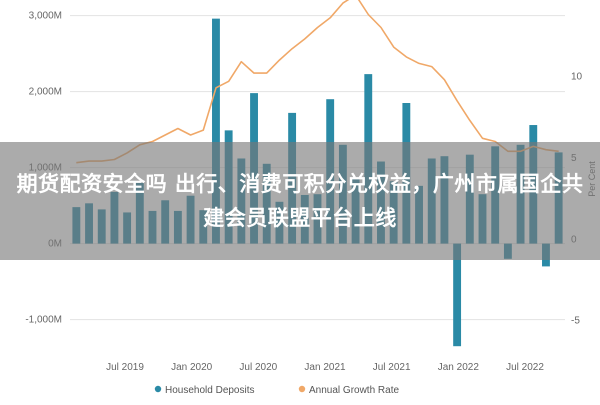 This screenshot has height=405, width=600. What do you see at coordinates (392, 367) in the screenshot?
I see `x-tick-label: Jul 2021` at bounding box center [392, 367].